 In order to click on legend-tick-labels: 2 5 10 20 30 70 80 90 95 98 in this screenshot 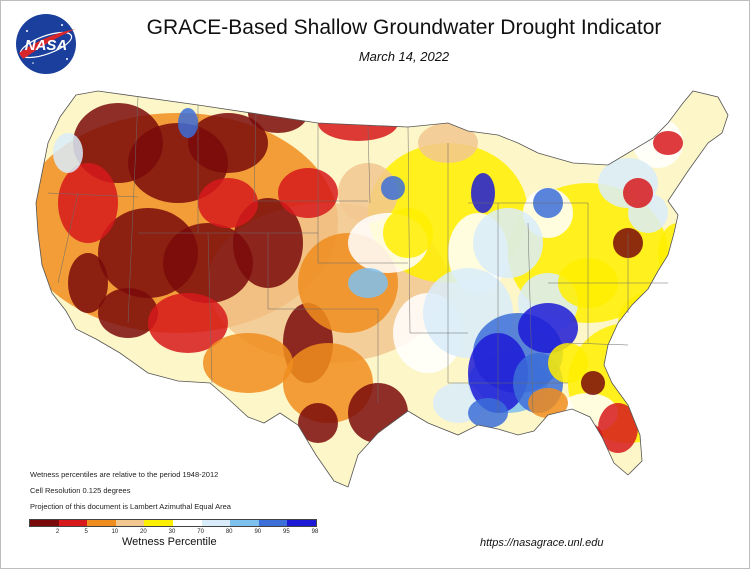, I will do `click(174, 532)`.